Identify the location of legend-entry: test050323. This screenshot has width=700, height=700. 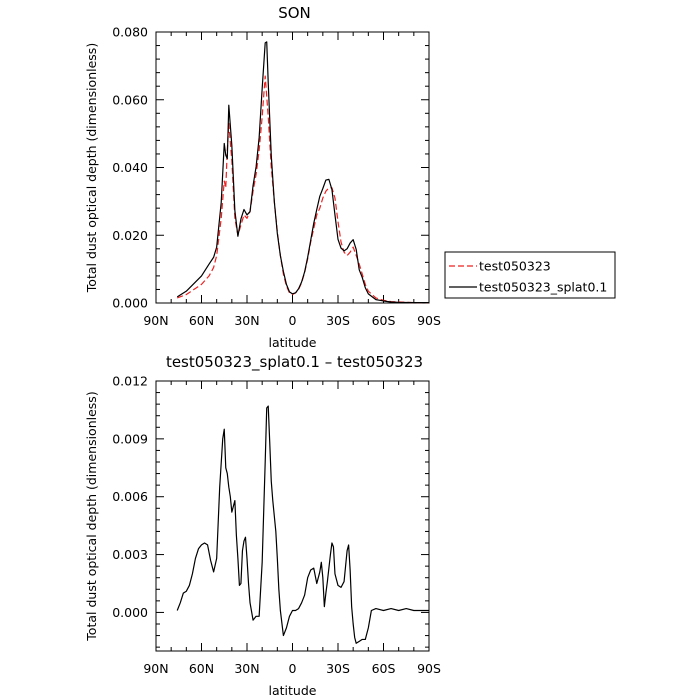
(515, 266).